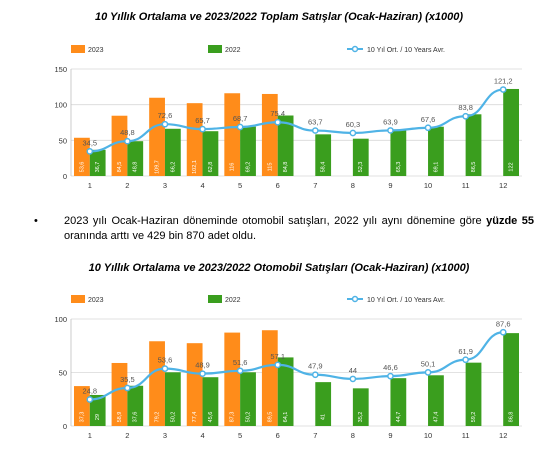 The height and width of the screenshot is (453, 558). What do you see at coordinates (96, 50) in the screenshot?
I see `chart1-legend-label: 2023` at bounding box center [96, 50].